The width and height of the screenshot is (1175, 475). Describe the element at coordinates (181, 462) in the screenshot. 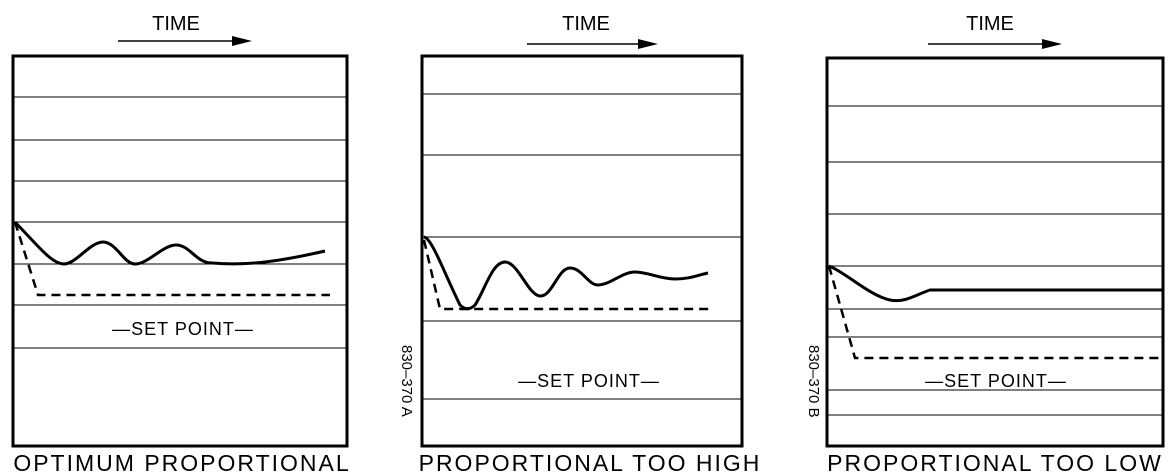

I see `chart-caption: OPTIMUM PROPORTIONAL` at that location.